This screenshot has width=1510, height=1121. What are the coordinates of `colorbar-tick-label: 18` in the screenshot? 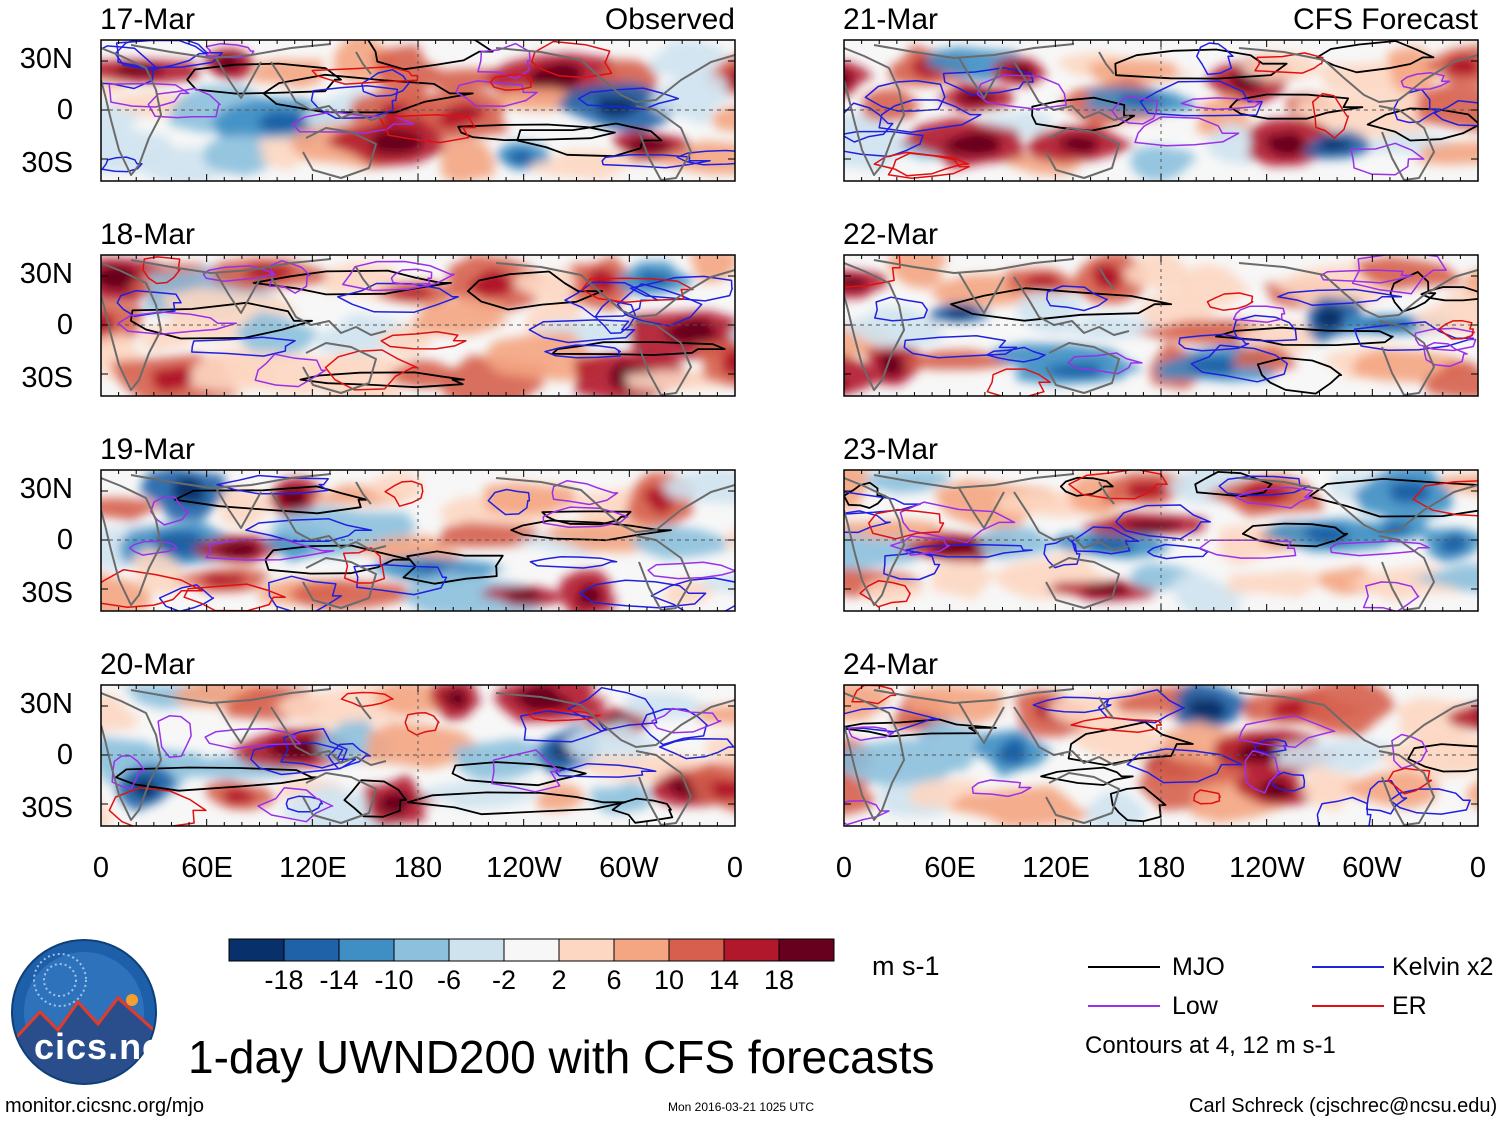 It's located at (779, 980).